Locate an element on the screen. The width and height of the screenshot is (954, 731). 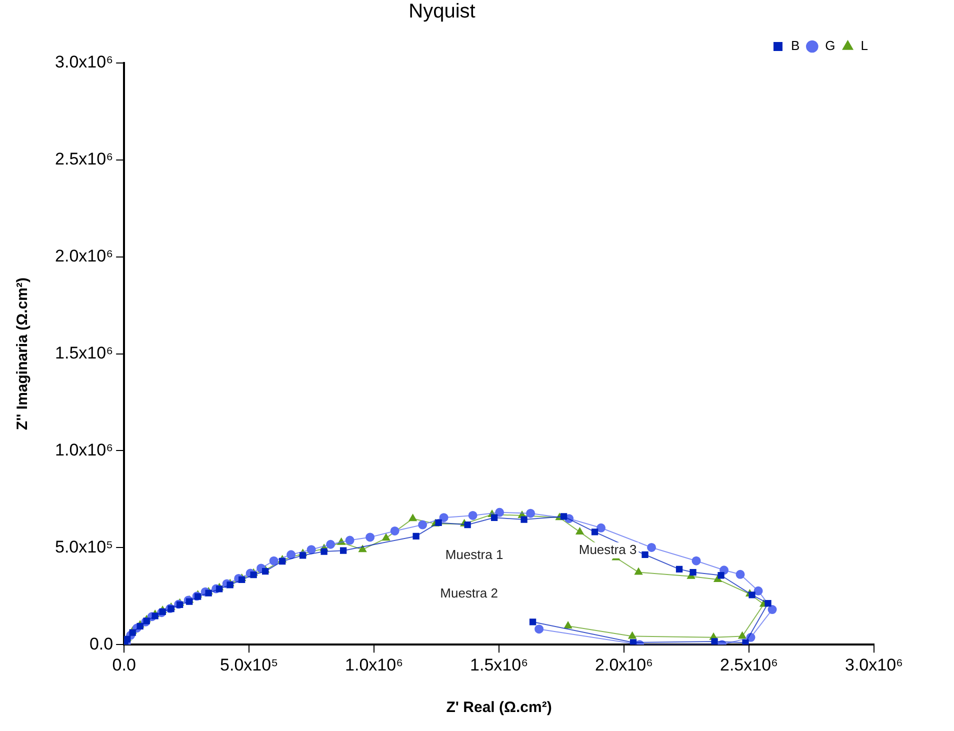
legend-label: B is located at coordinates (795, 46).